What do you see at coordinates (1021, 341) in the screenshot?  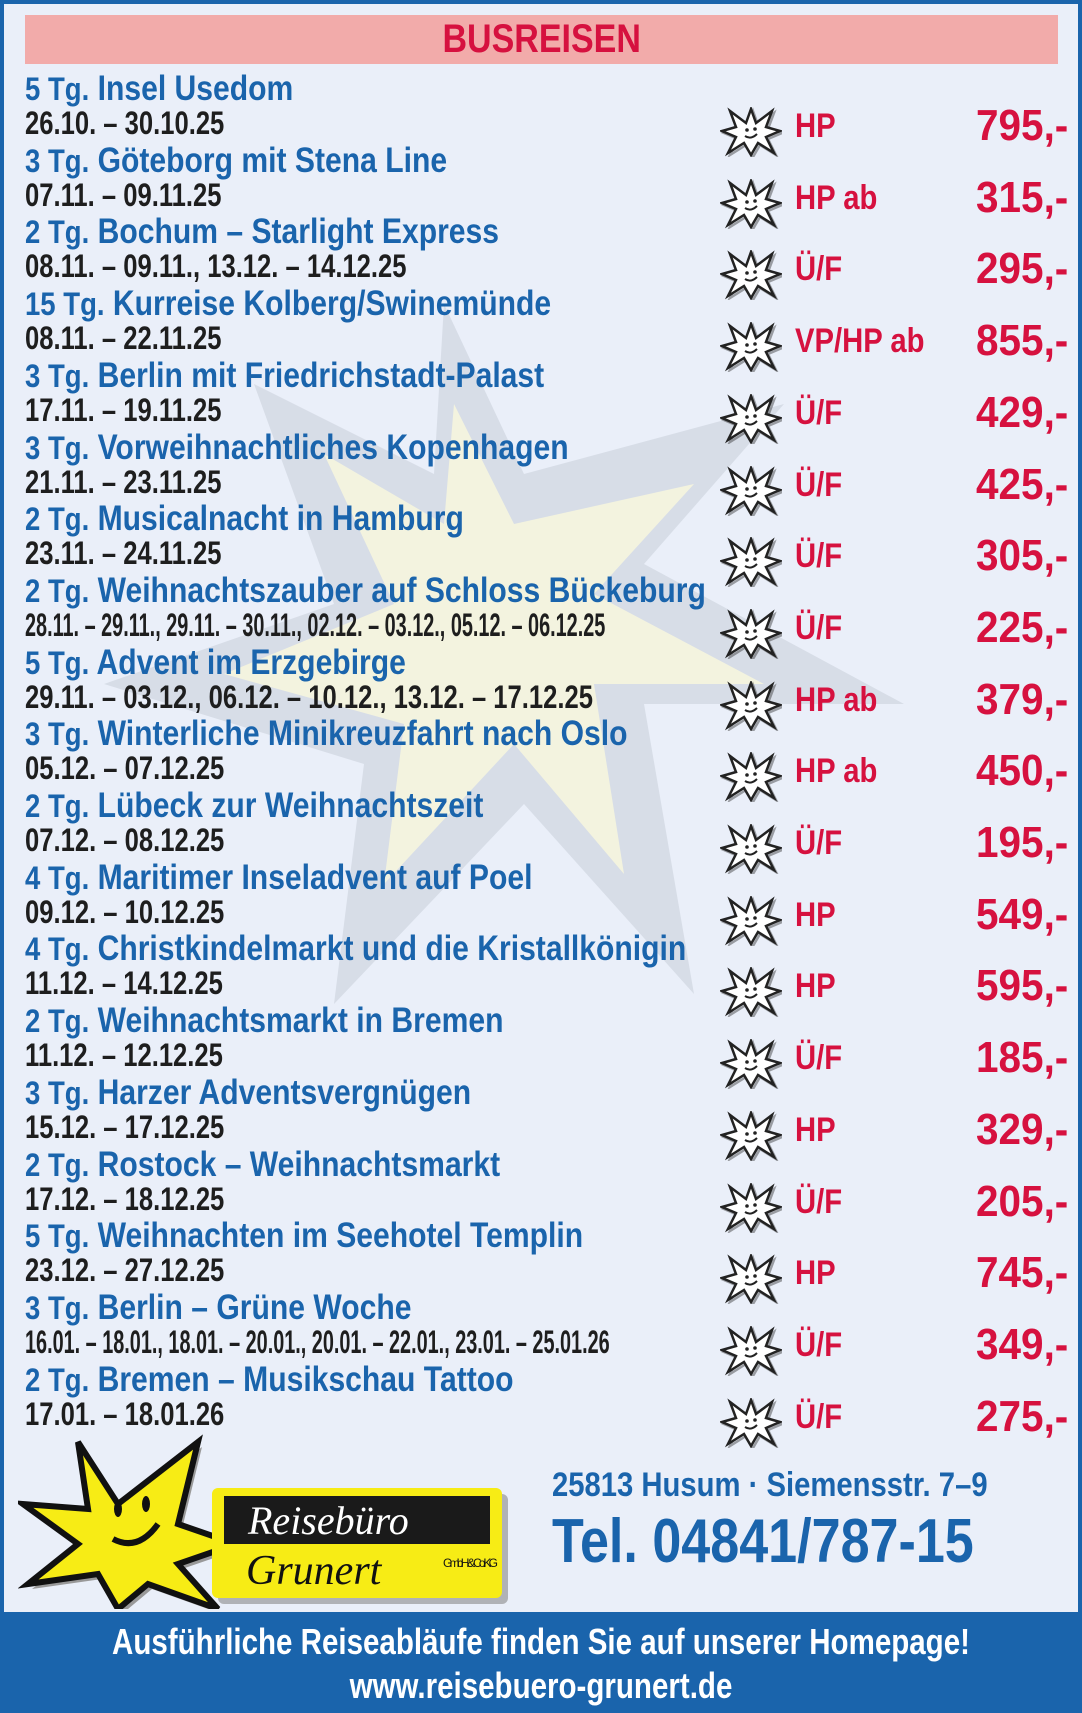 I see `trip-price: 855,-` at bounding box center [1021, 341].